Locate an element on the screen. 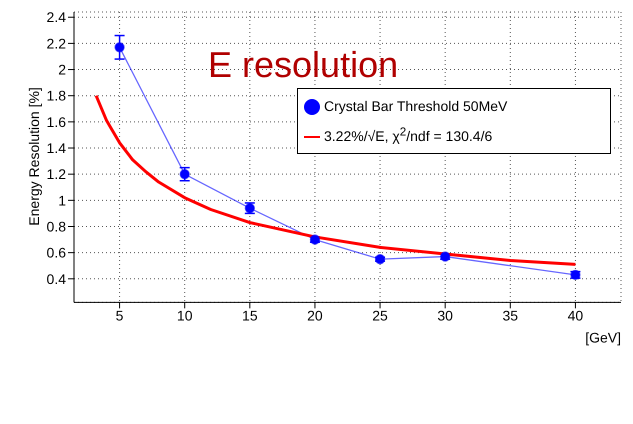 The image size is (633, 424). y-tick-label: 0.6 is located at coordinates (56, 252).